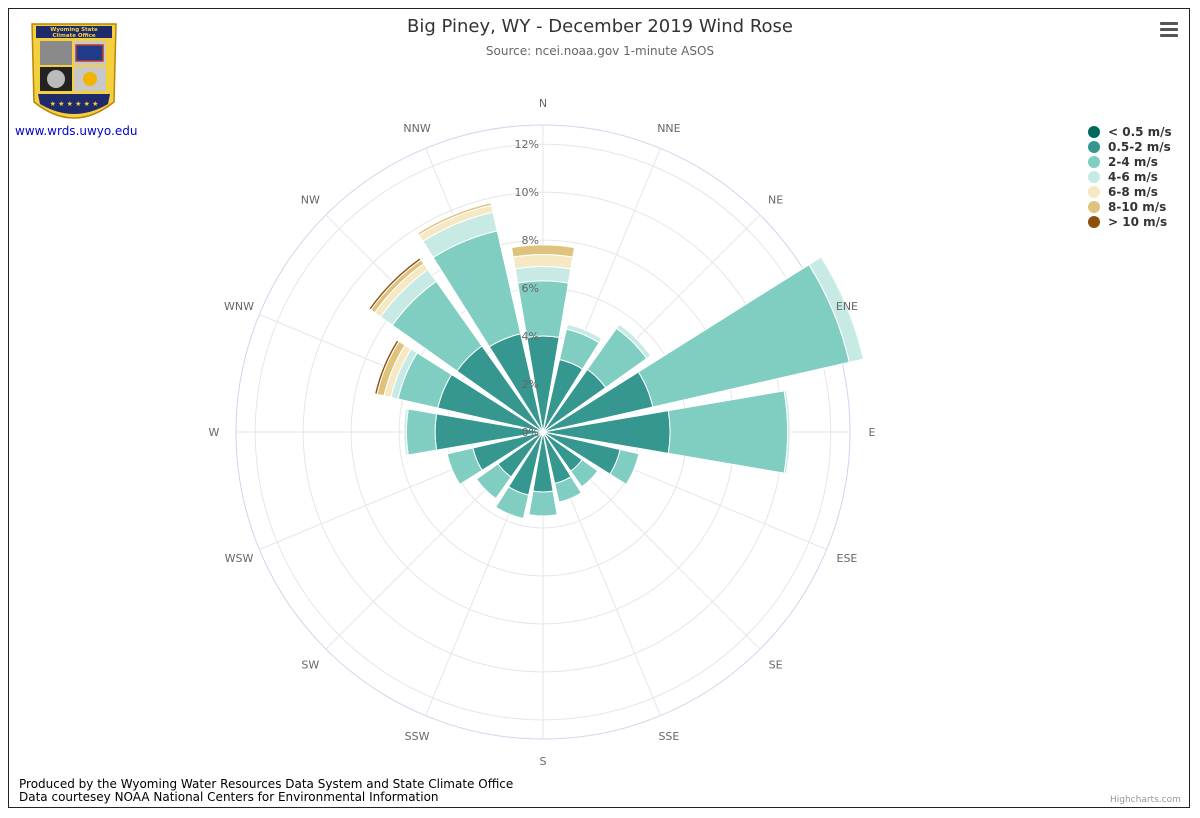 The height and width of the screenshot is (818, 1200). I want to click on direction-label-ENE: ENE, so click(847, 306).